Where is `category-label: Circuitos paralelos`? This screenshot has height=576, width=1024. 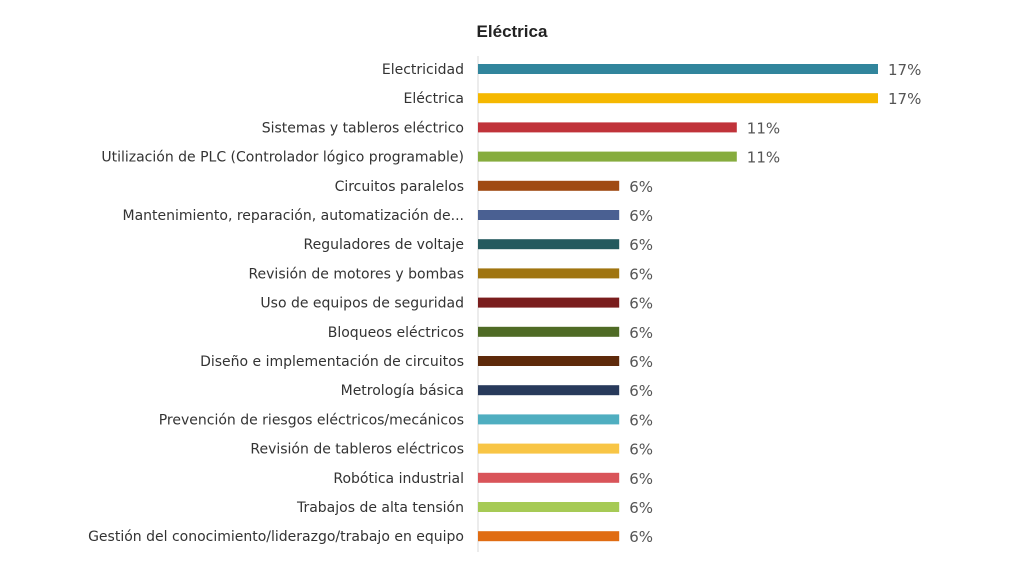
category-label: Circuitos paralelos is located at coordinates (399, 187).